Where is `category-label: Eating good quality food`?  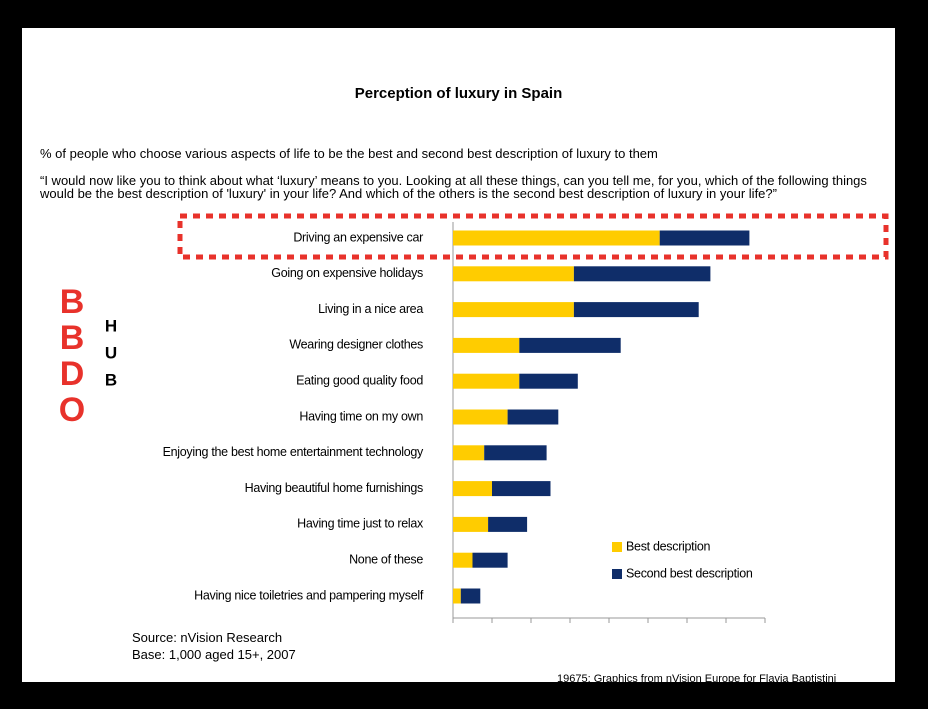
category-label: Eating good quality food is located at coordinates (359, 380).